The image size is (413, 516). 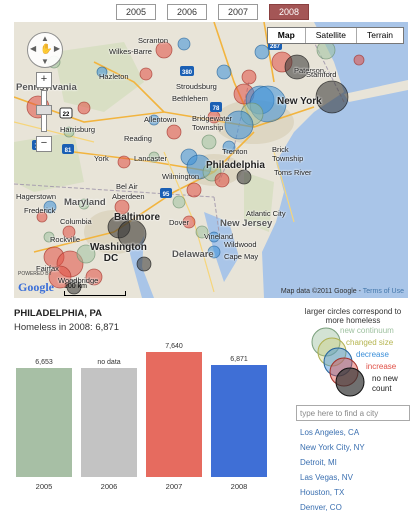 I want to click on zoom-in-button: +, so click(x=44, y=80).